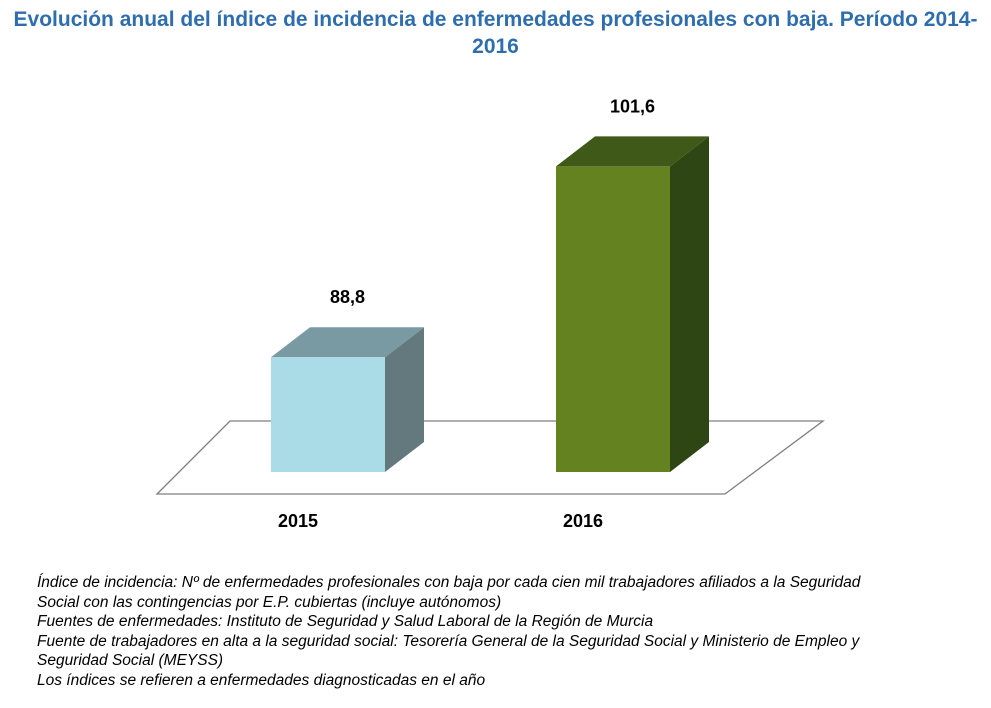  I want to click on x-tick-label: 2015, so click(298, 521).